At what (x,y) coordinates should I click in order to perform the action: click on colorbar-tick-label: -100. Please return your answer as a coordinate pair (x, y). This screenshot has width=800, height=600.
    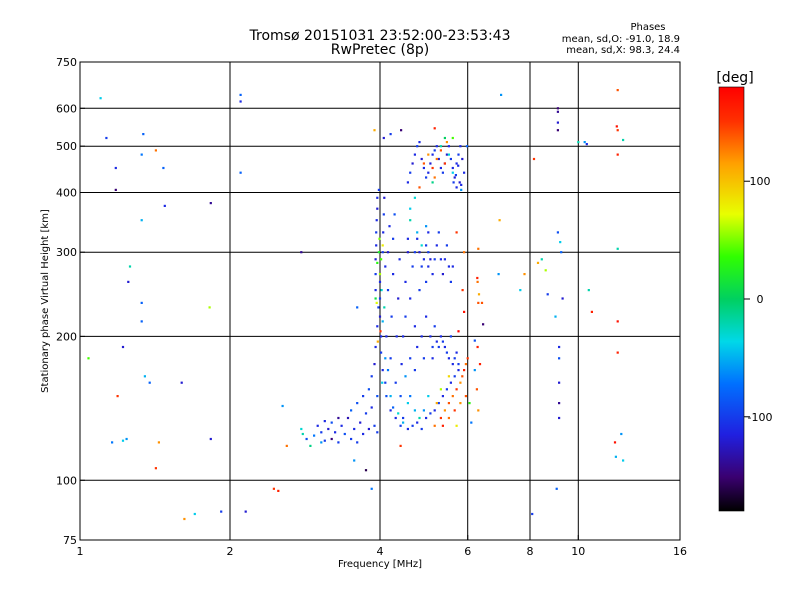
    Looking at the image, I should click on (760, 417).